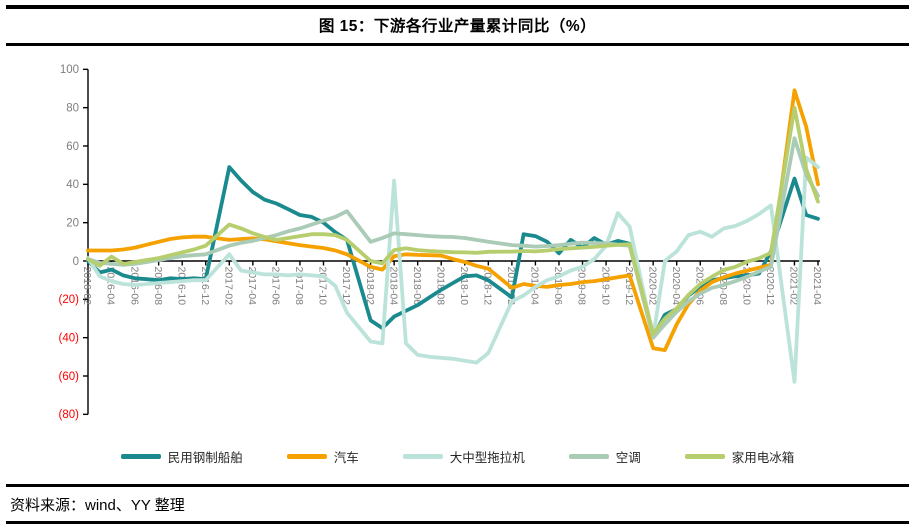 The width and height of the screenshot is (915, 528). I want to click on x-tick-label: 2016-02, so click(87, 286).